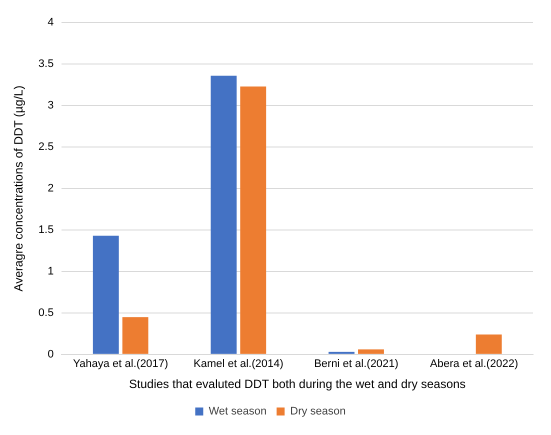 The height and width of the screenshot is (435, 551). What do you see at coordinates (51, 271) in the screenshot?
I see `y-tick-label: 1` at bounding box center [51, 271].